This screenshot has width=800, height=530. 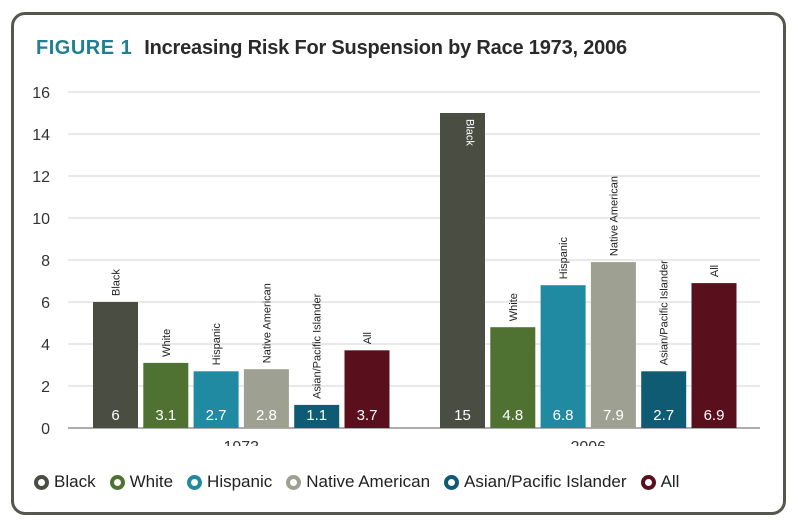 What do you see at coordinates (75, 481) in the screenshot?
I see `legend-label: Black` at bounding box center [75, 481].